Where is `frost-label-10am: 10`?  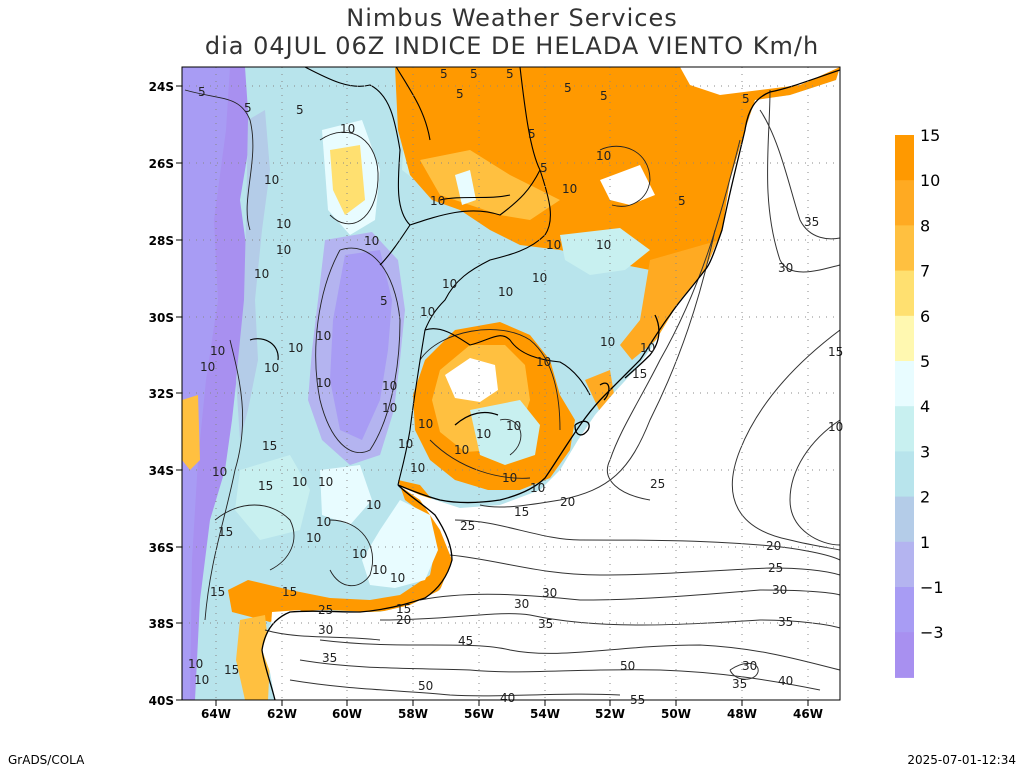
frost-label-10am: 10 is located at coordinates (323, 522).